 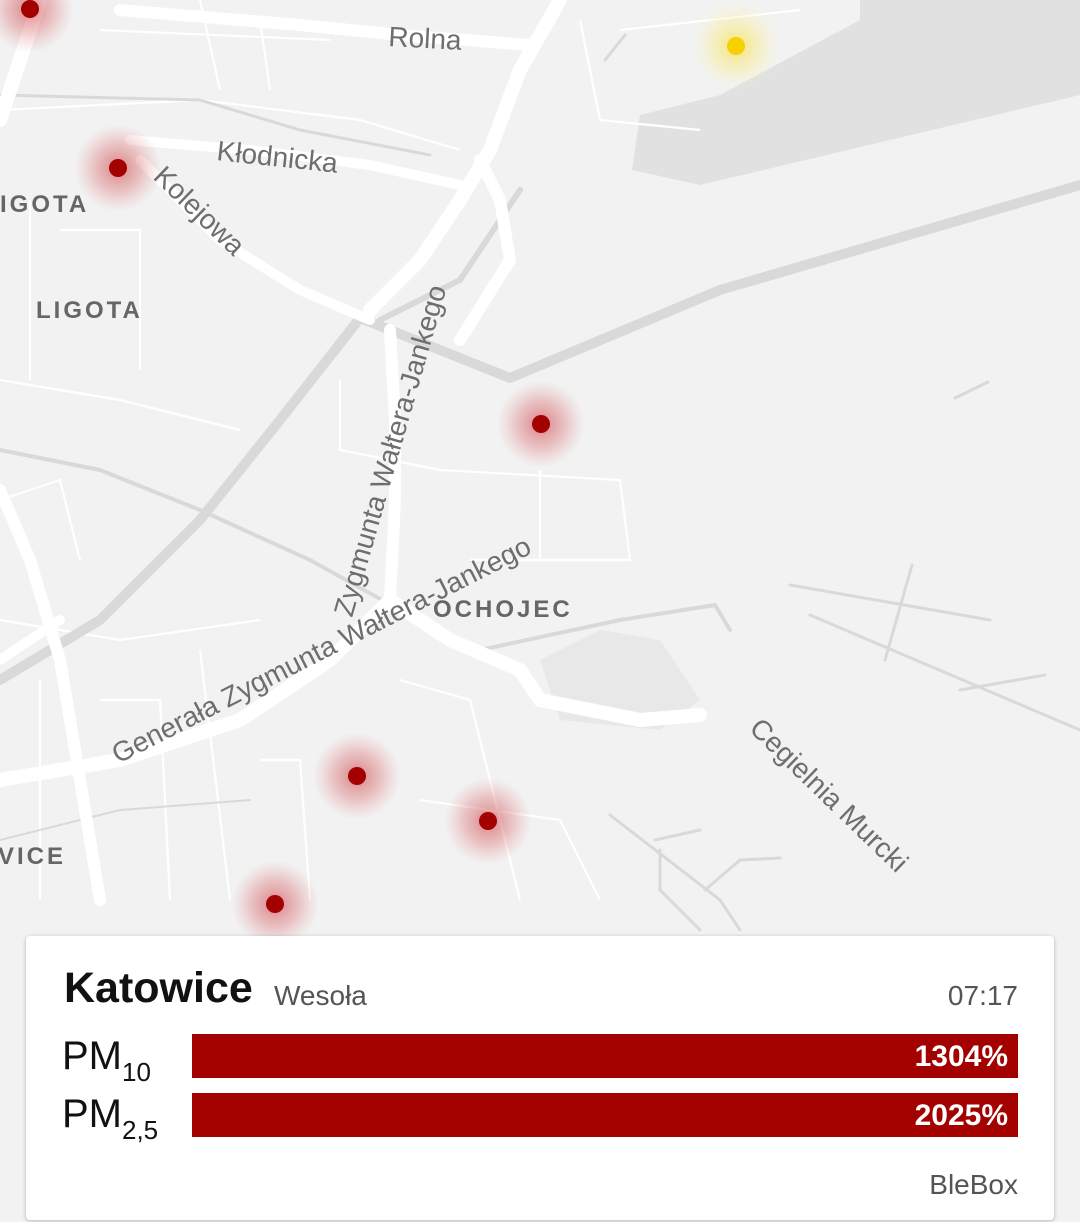 What do you see at coordinates (961, 1056) in the screenshot?
I see `pm10-value: 1304%` at bounding box center [961, 1056].